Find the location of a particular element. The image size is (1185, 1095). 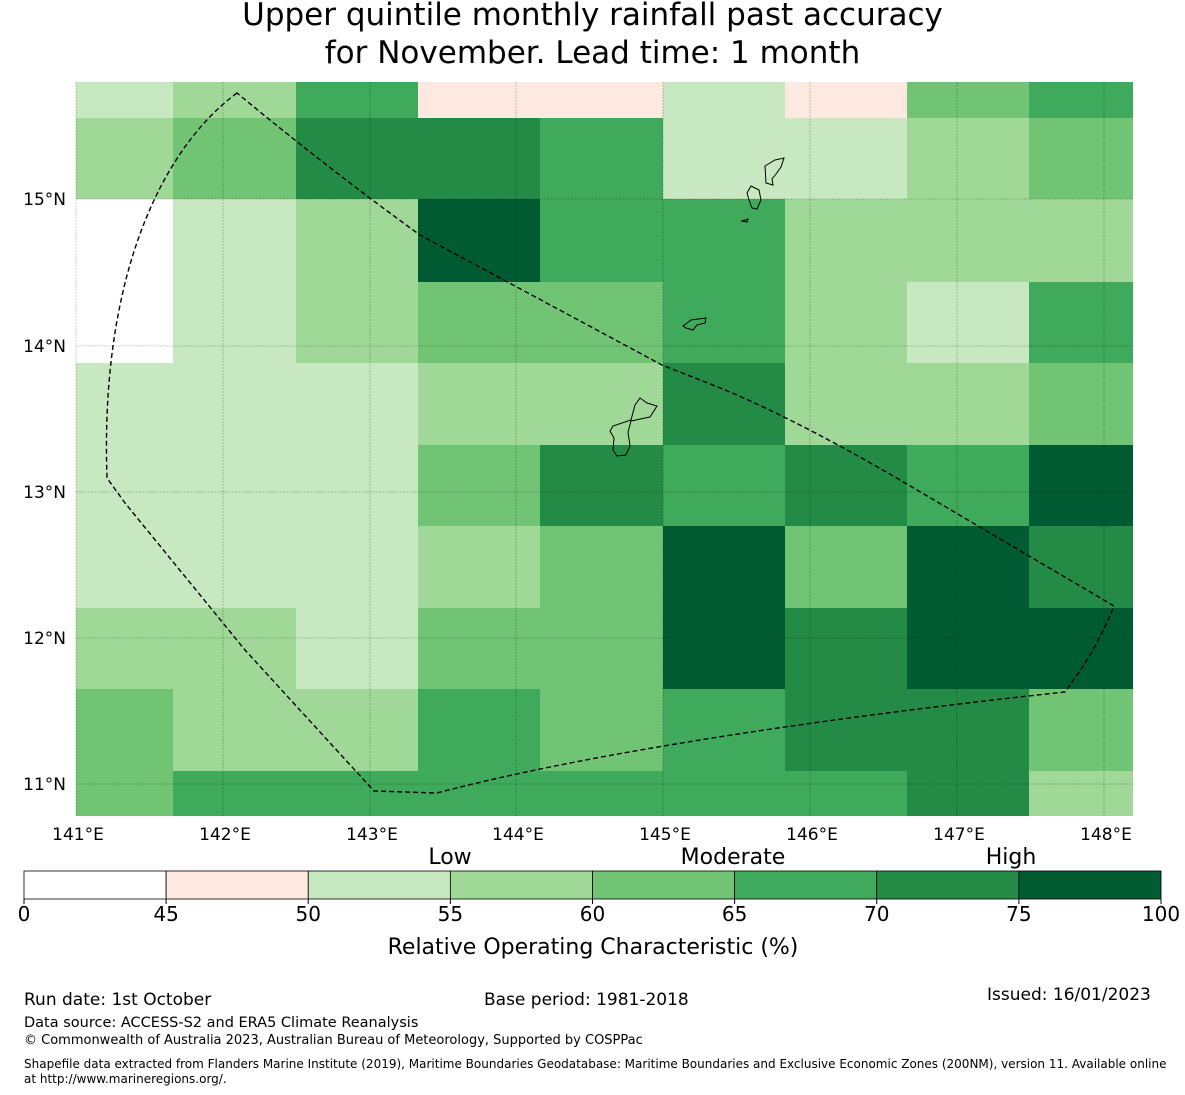

base-period: Base period: 1981-2018 is located at coordinates (586, 1000).